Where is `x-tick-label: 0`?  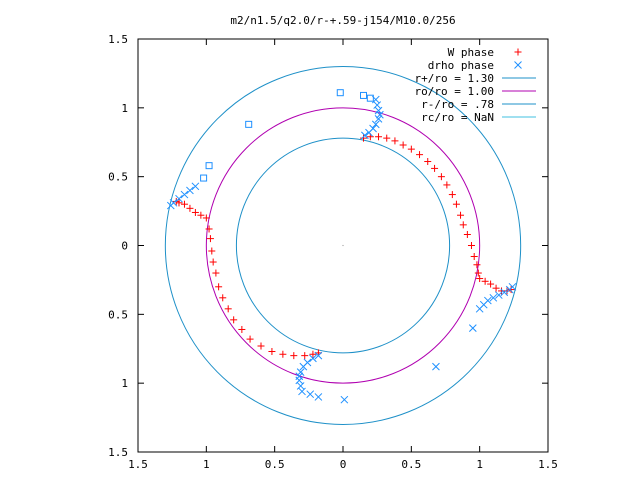
x-tick-label: 0 is located at coordinates (343, 464).